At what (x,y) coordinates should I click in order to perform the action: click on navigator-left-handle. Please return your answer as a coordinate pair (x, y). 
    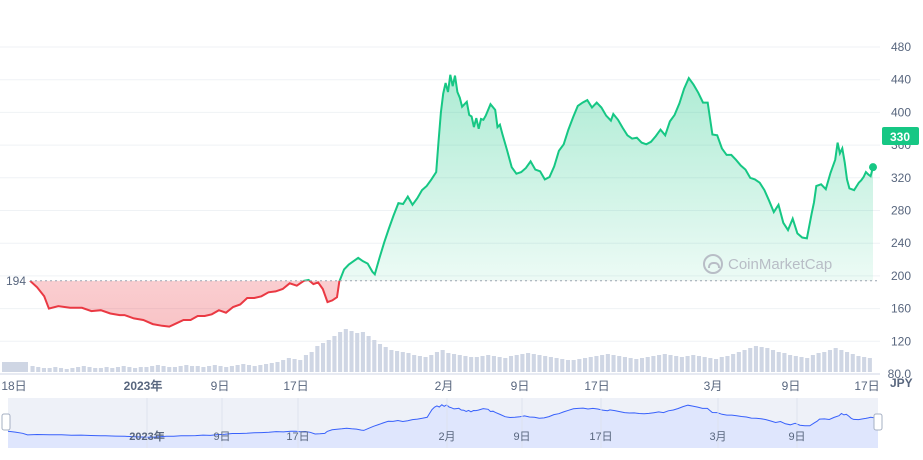
    Looking at the image, I should click on (6, 422).